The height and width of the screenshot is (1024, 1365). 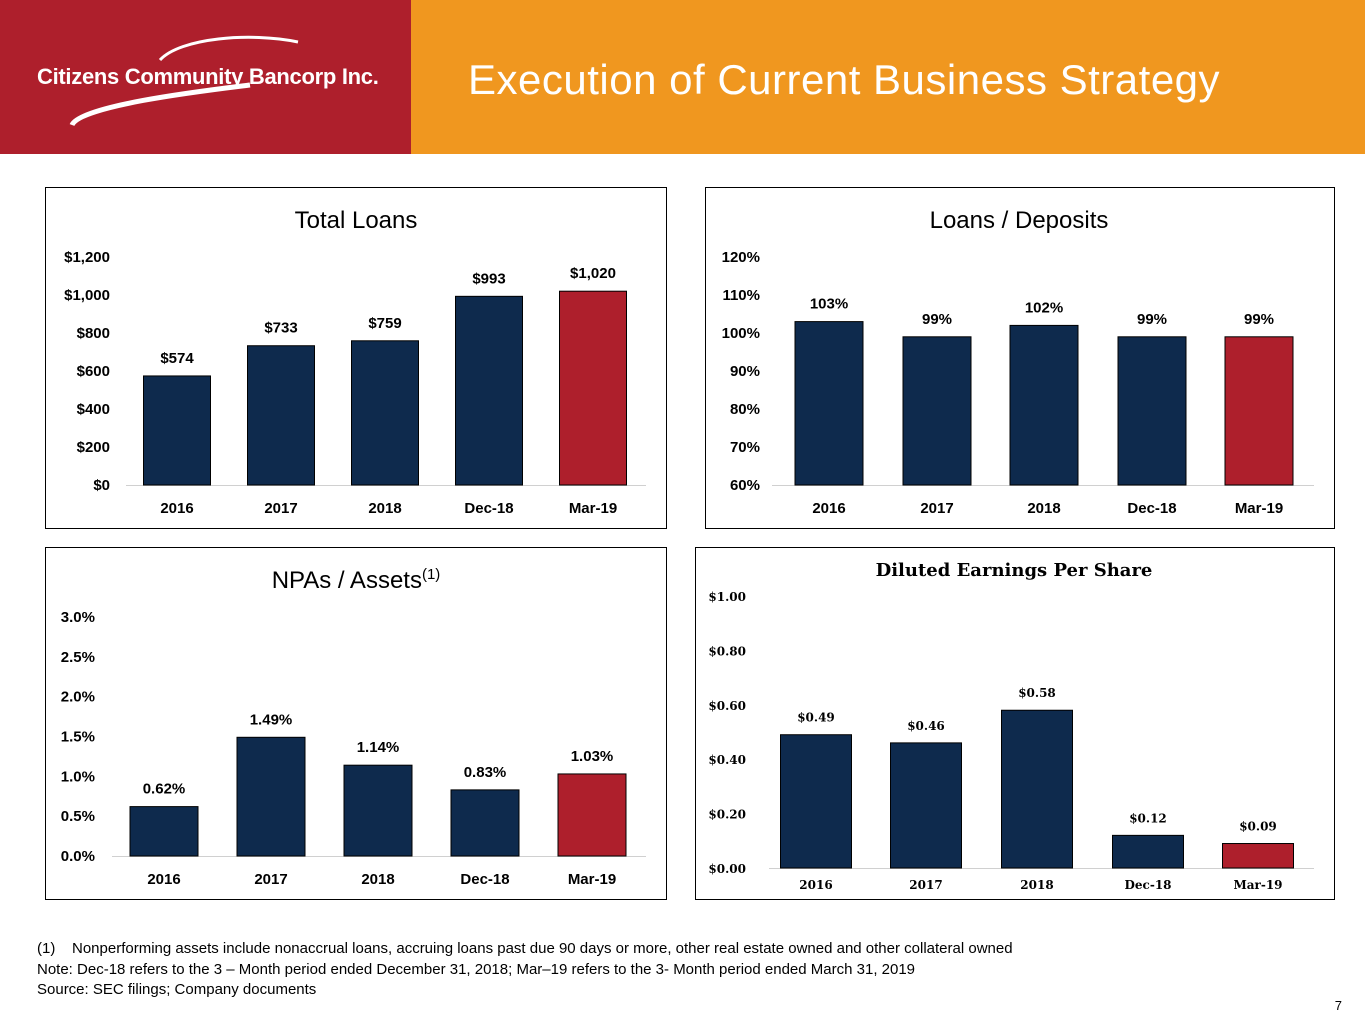 I want to click on ltd-x-tick-label: Dec-18, so click(x=1151, y=508).